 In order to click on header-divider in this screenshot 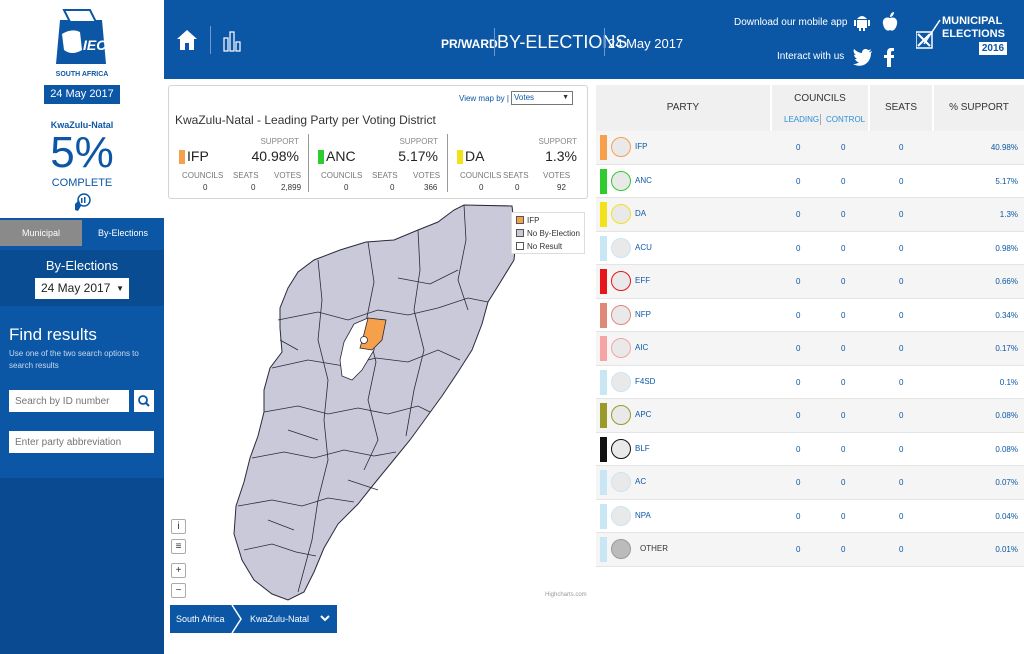, I will do `click(210, 40)`.